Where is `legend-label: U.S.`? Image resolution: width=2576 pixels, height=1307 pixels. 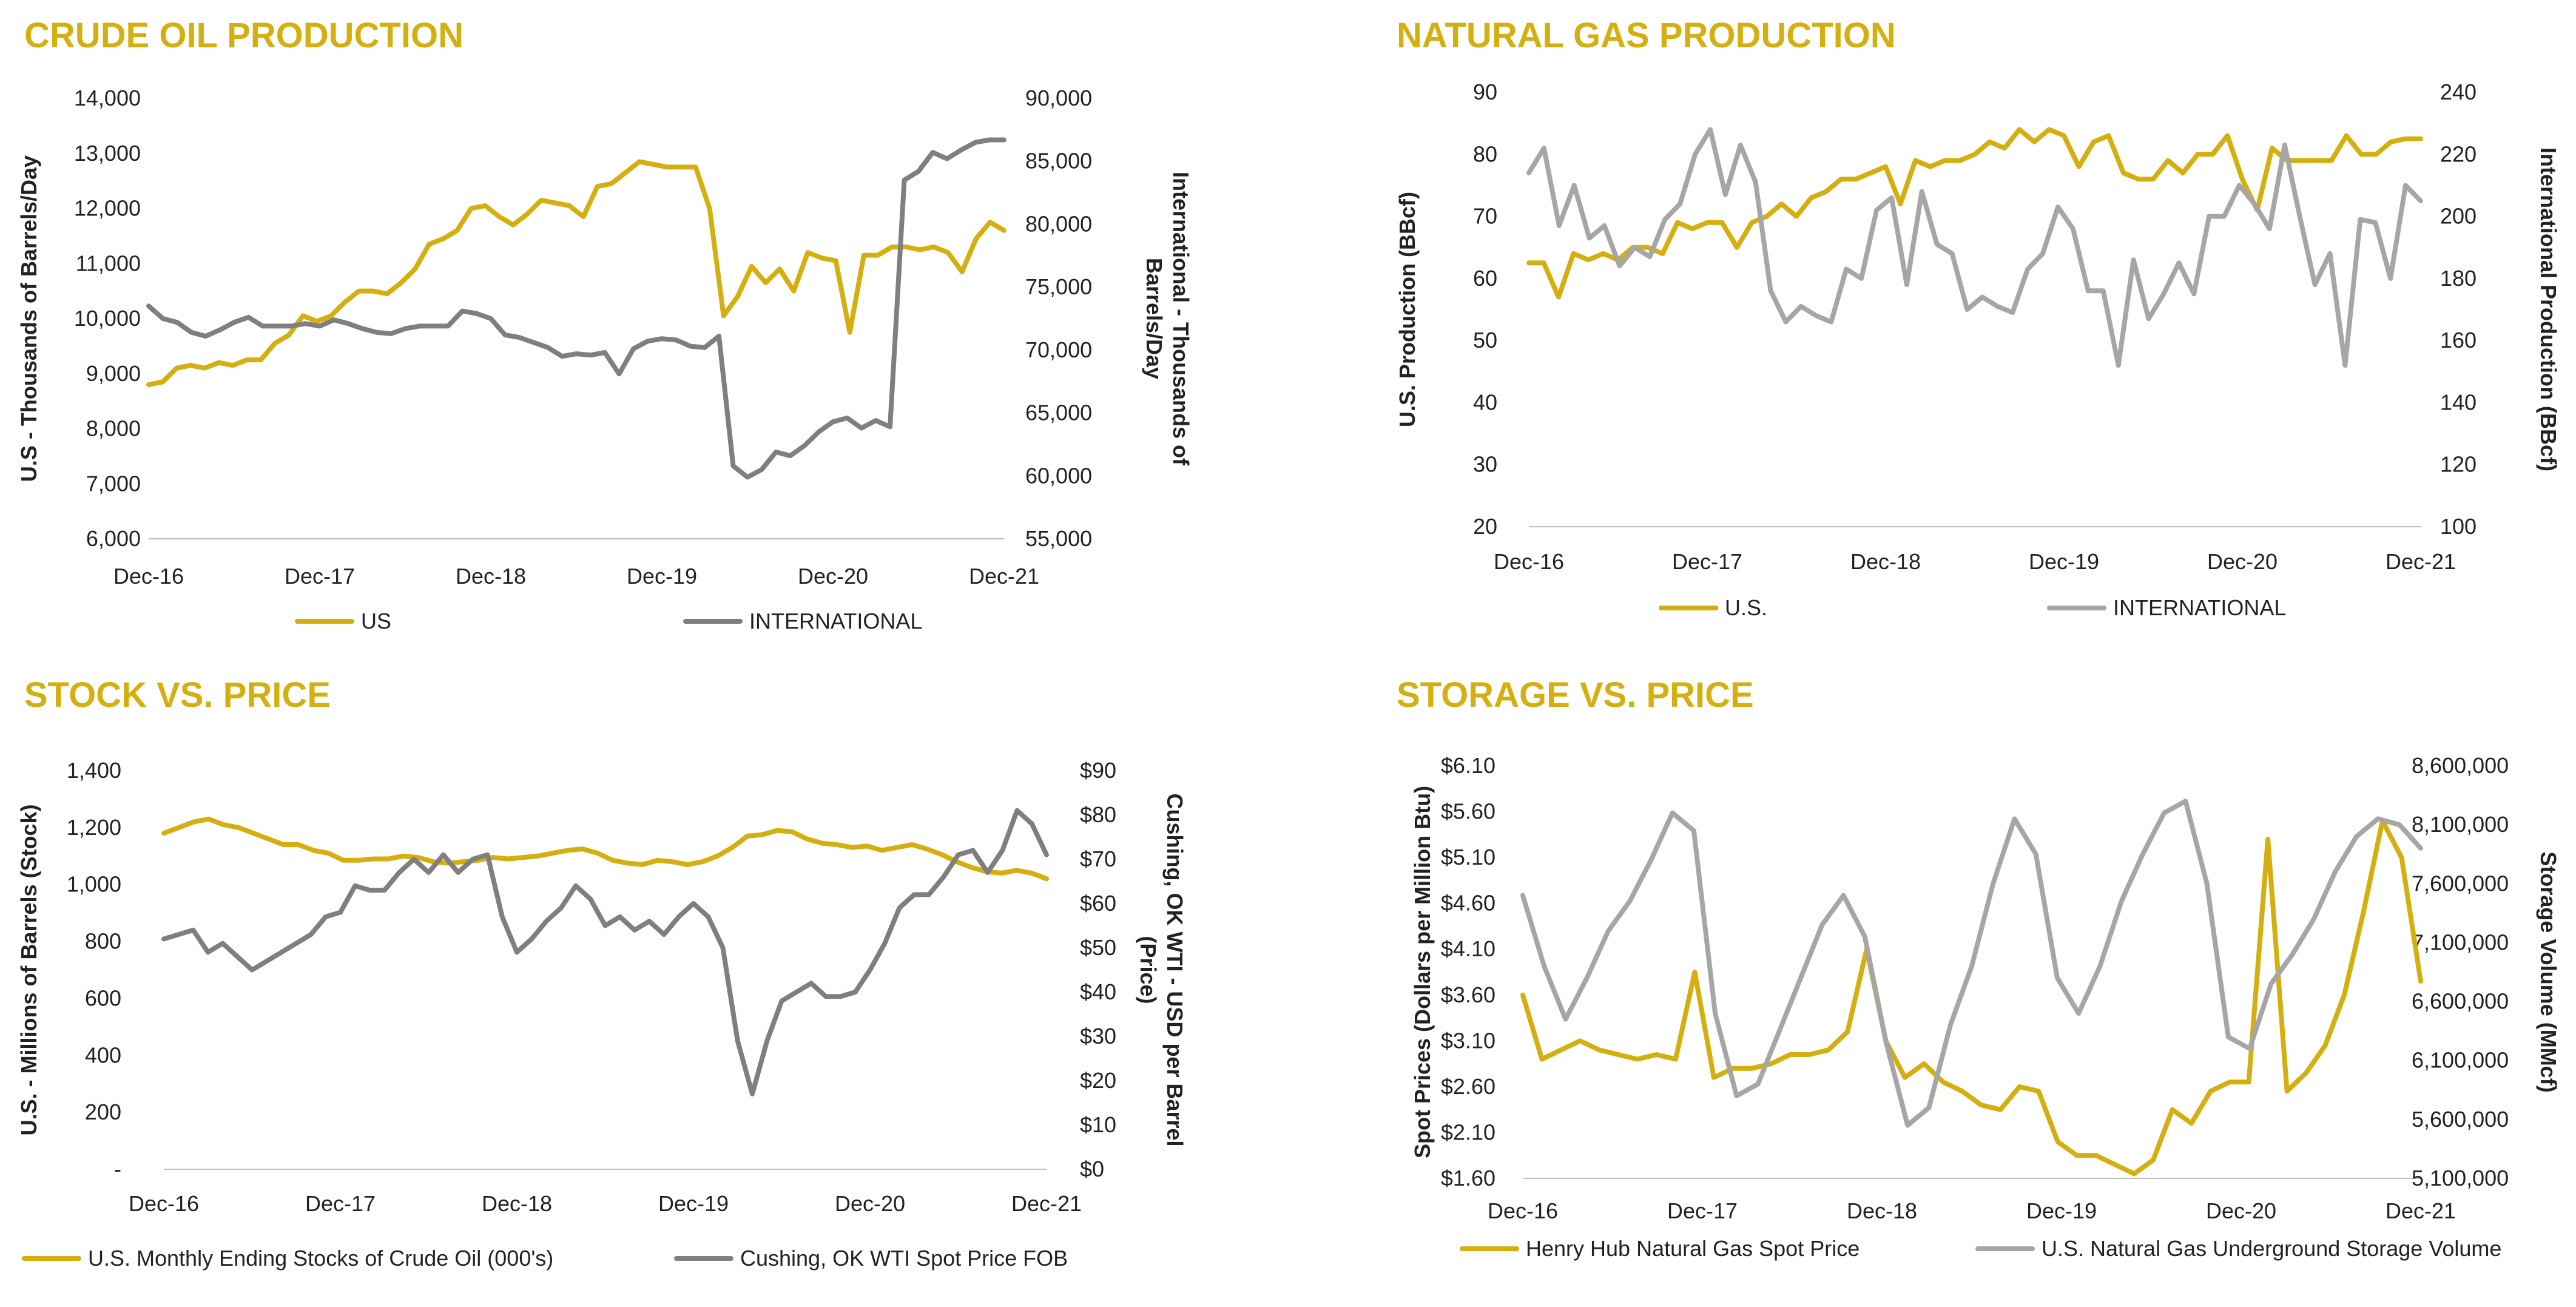
legend-label: U.S. is located at coordinates (1746, 607).